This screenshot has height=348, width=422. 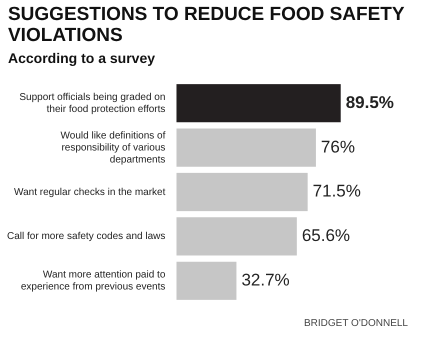 What do you see at coordinates (92, 103) in the screenshot?
I see `y-tick-label: Support officials being graded on their food protection efforts` at bounding box center [92, 103].